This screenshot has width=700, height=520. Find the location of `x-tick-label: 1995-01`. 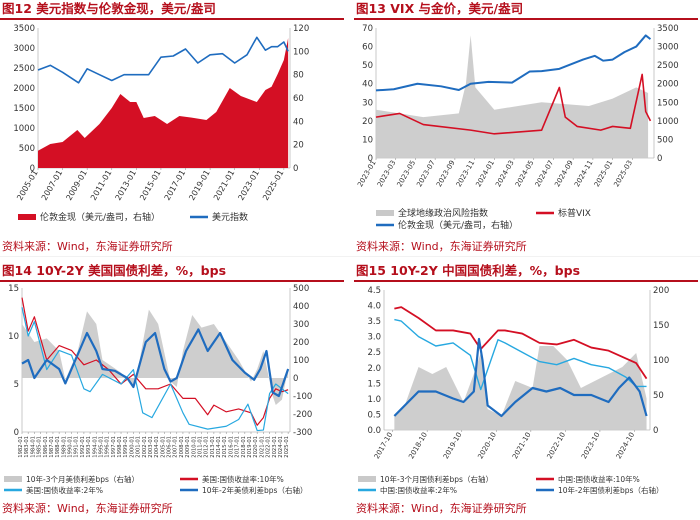

x-tick-label: 1995-01 is located at coordinates (101, 447).